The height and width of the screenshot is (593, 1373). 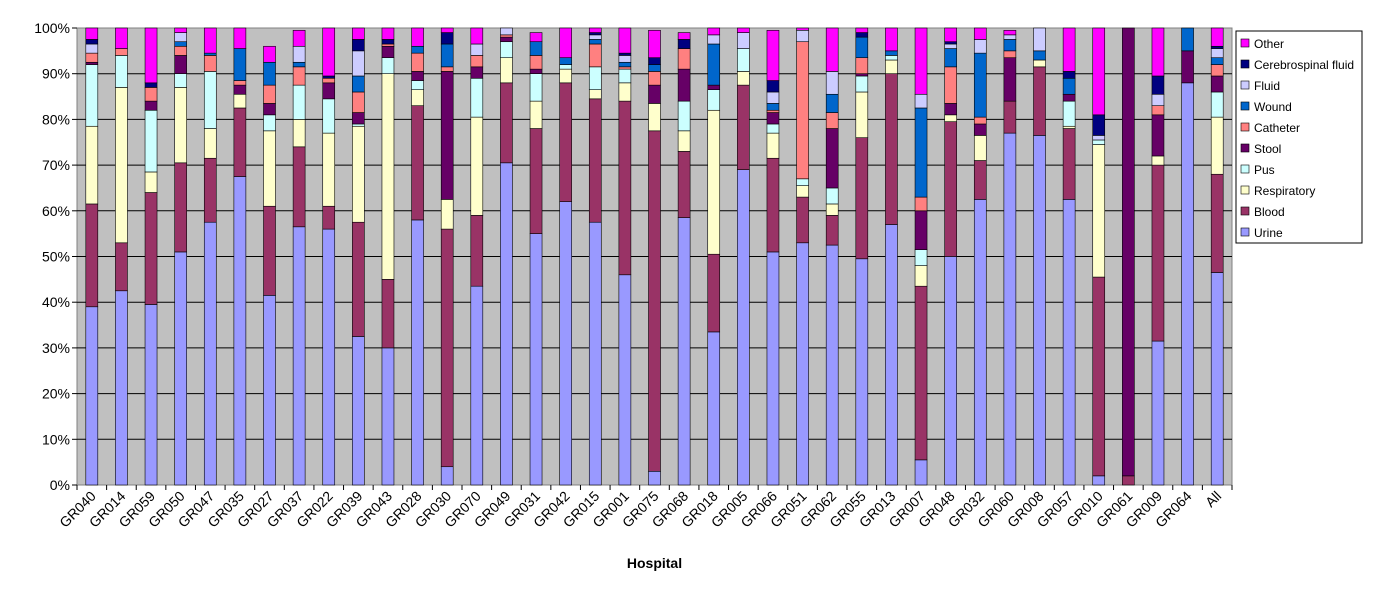 What do you see at coordinates (56, 348) in the screenshot?
I see `y-tick-label: 30%` at bounding box center [56, 348].